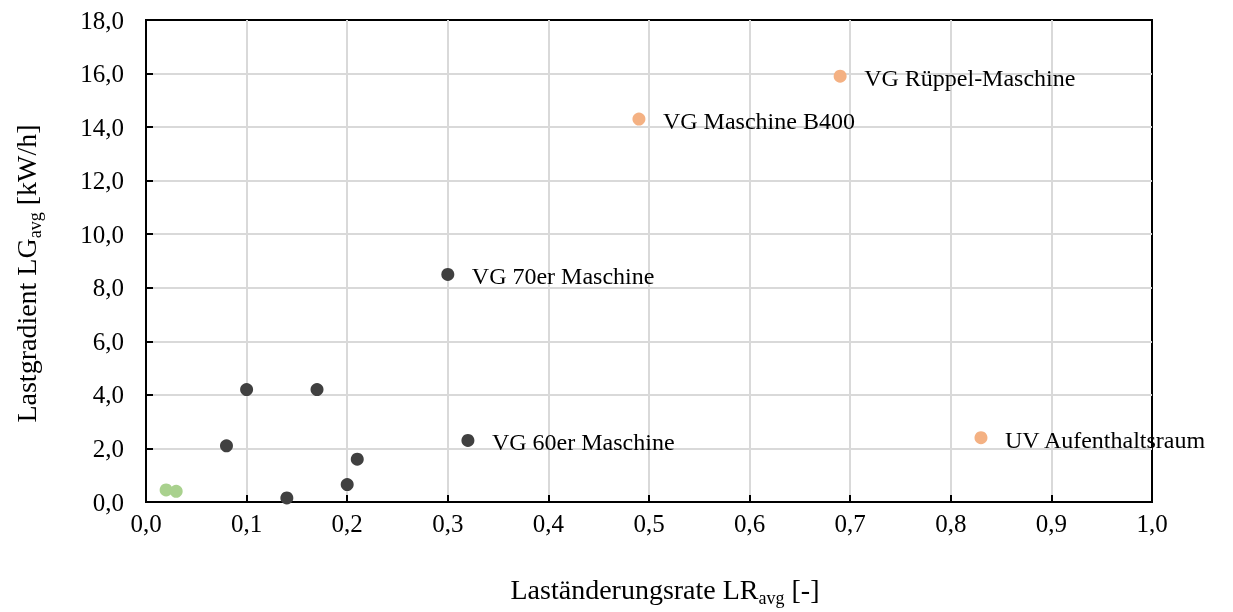  What do you see at coordinates (665, 591) in the screenshot?
I see `x-axis-title: Laständerungsrate LR$_{avg}$ [-]` at bounding box center [665, 591].